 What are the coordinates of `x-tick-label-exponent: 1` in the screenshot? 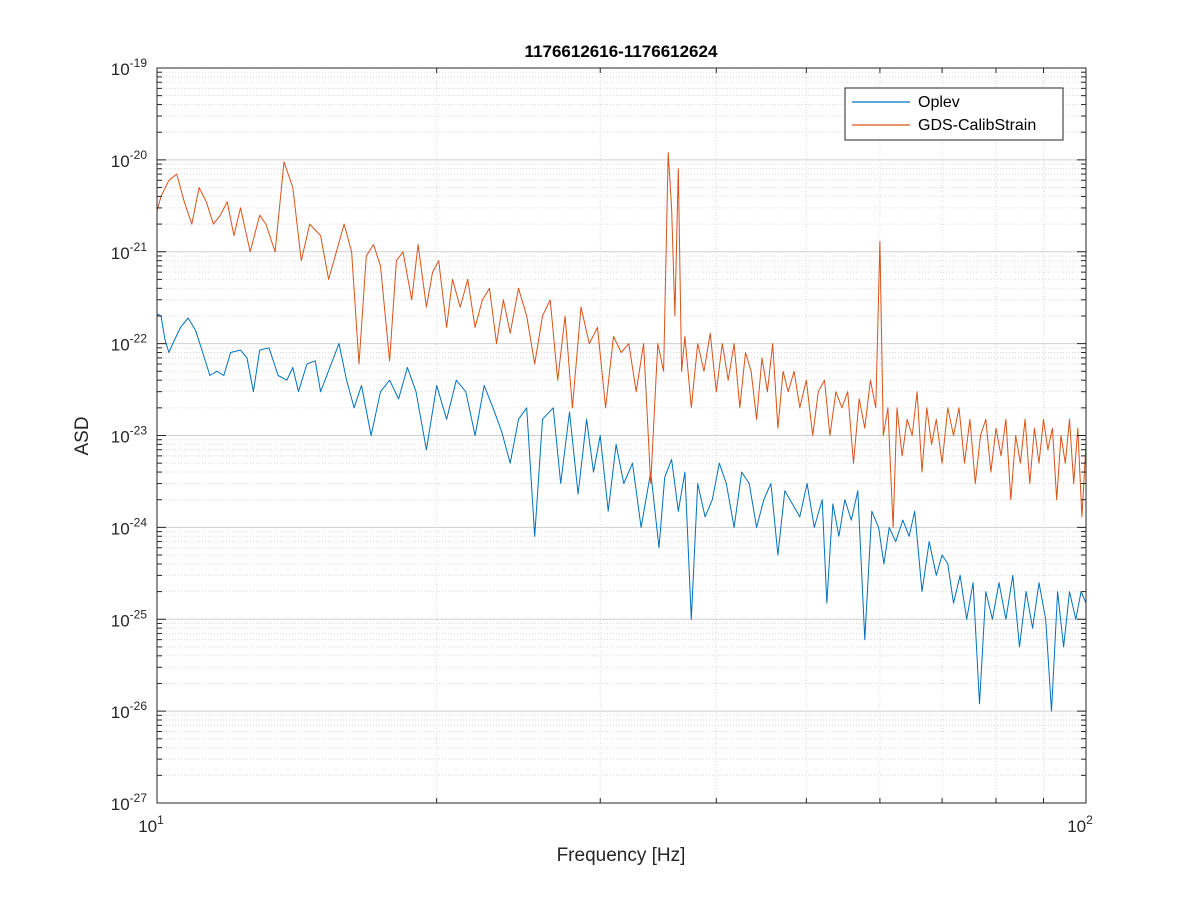 It's located at (160, 820).